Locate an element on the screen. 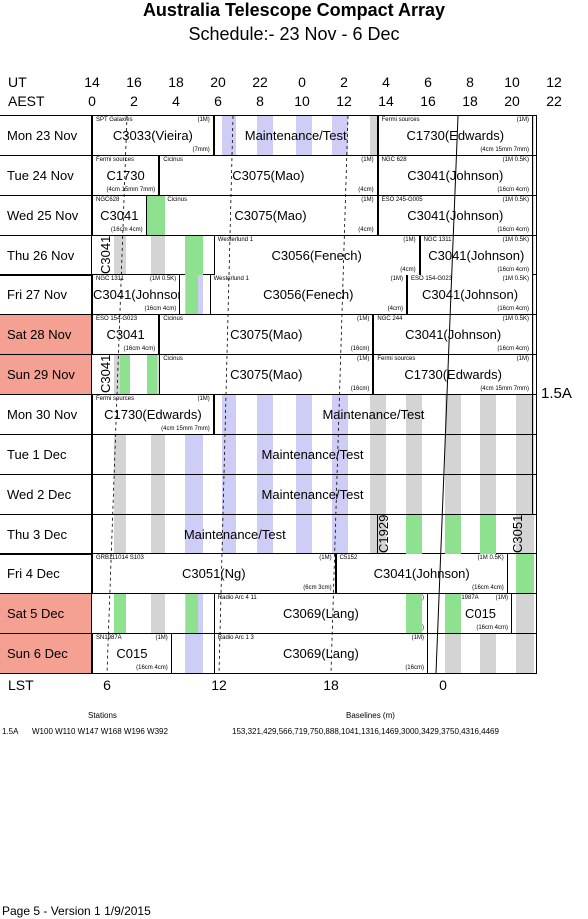  aest-axis-label: AEST is located at coordinates (26, 101).